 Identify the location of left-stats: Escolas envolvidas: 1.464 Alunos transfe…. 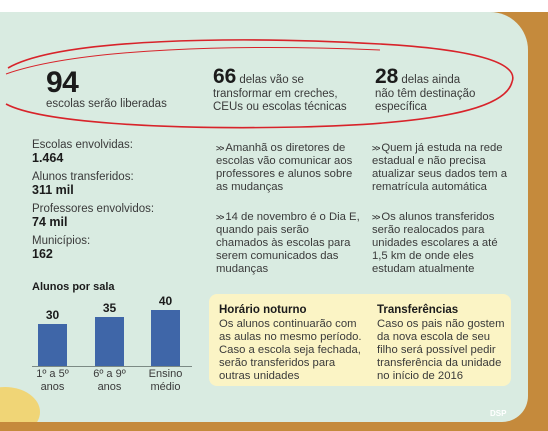
(93, 200).